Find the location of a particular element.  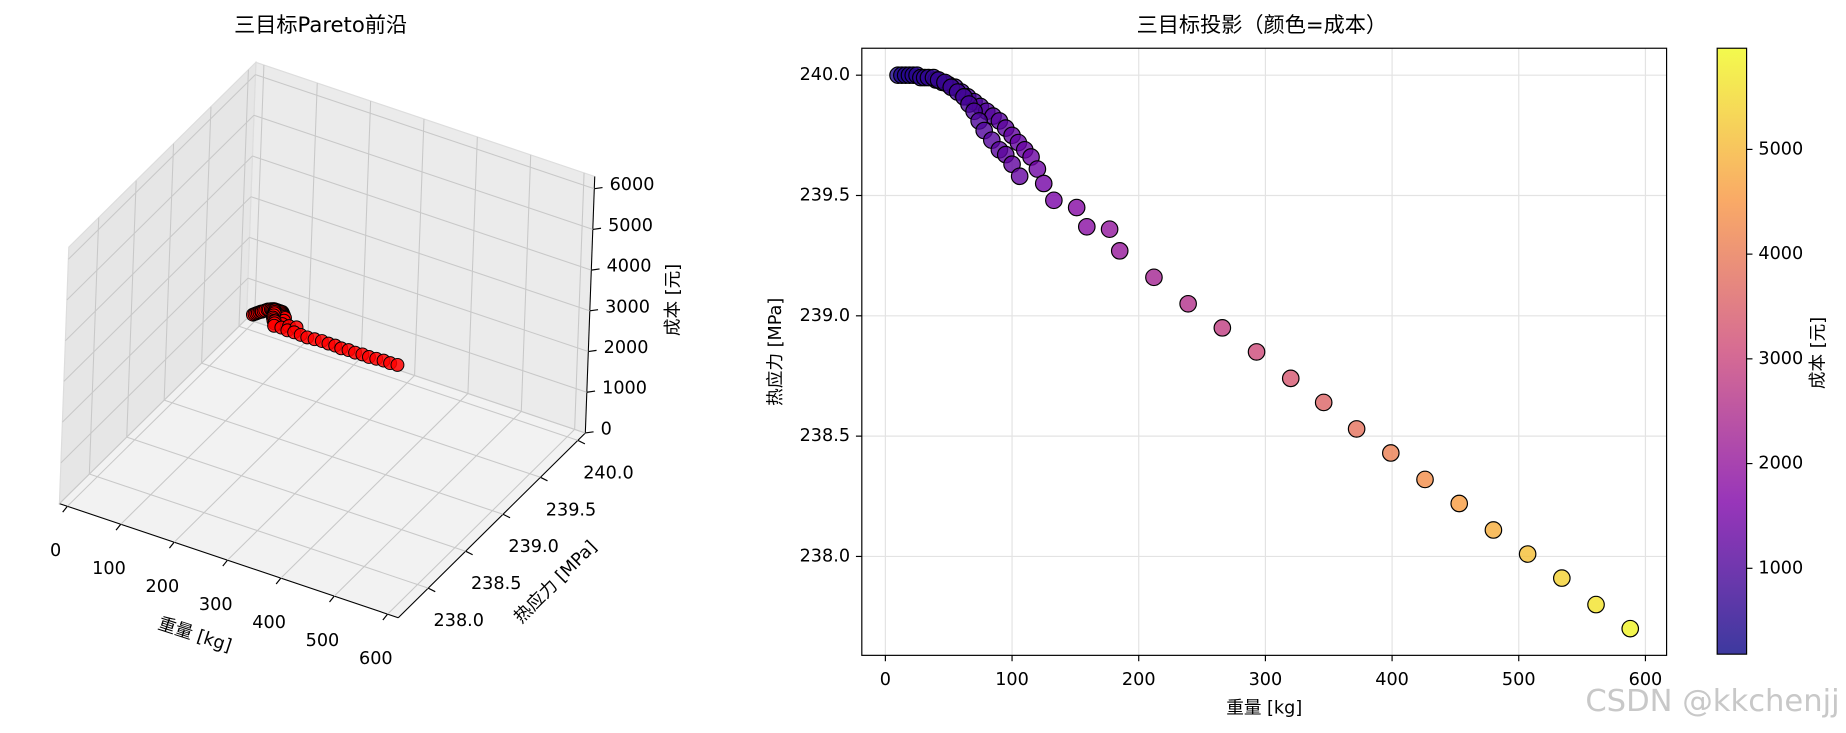

colorbar-tick-label: 2000 is located at coordinates (1780, 464).